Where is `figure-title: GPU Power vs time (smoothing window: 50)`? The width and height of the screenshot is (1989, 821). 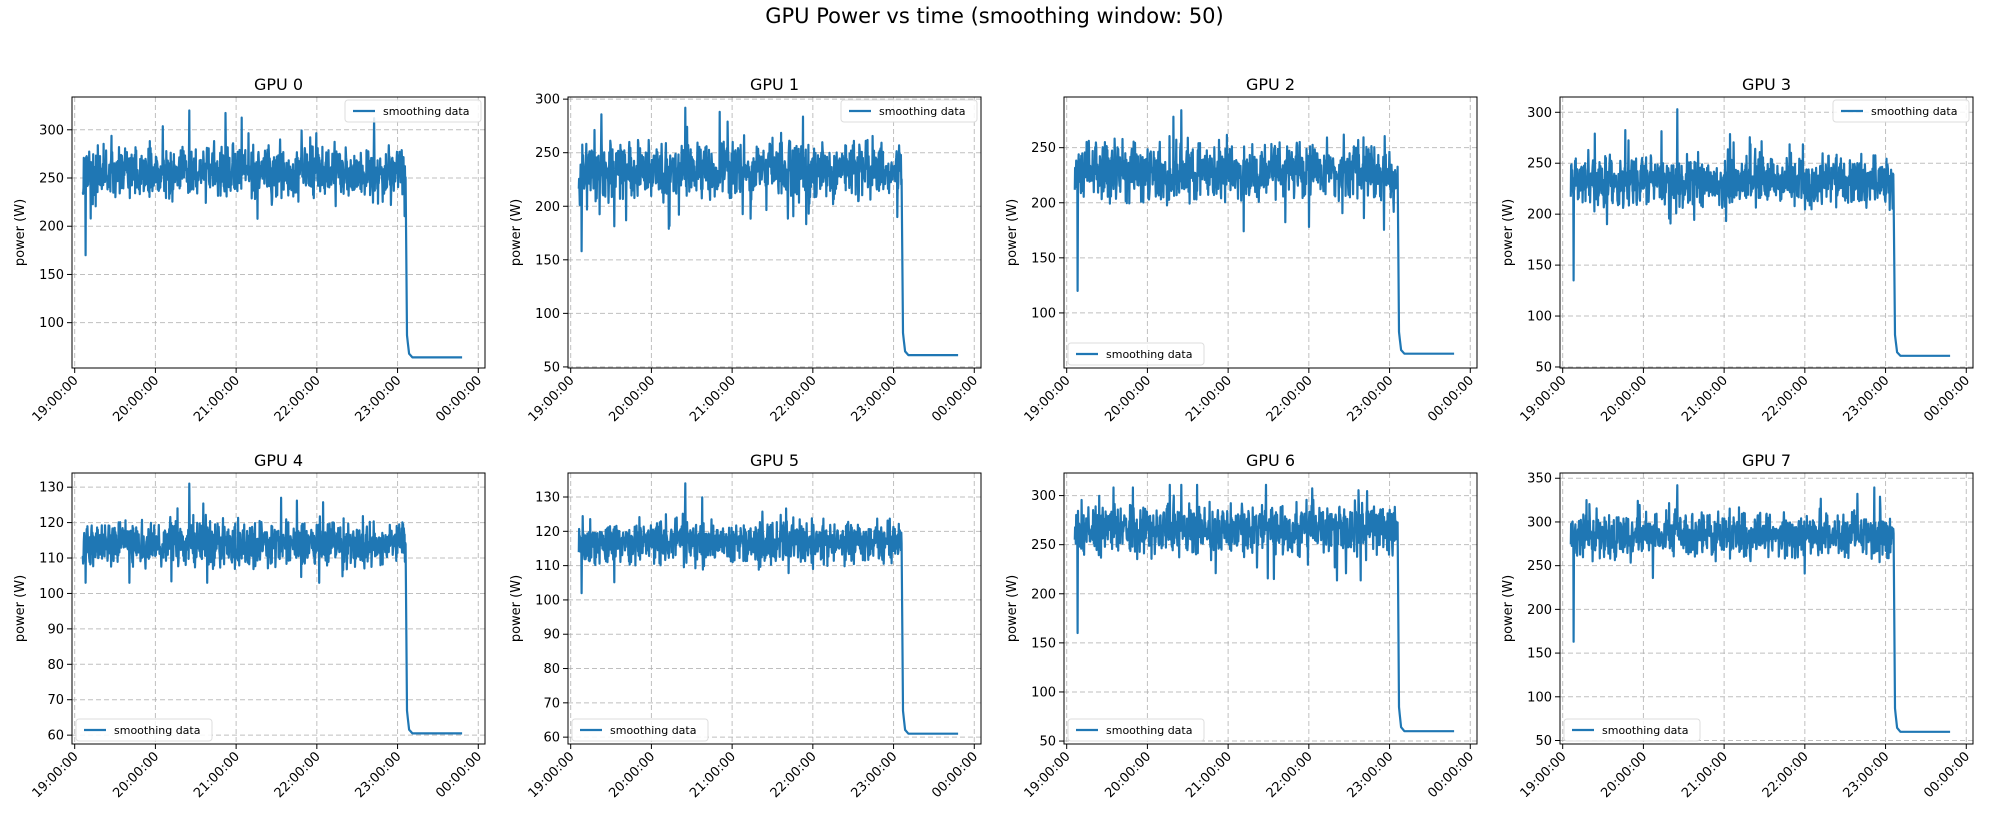
figure-title: GPU Power vs time (smoothing window: 50) is located at coordinates (994, 16).